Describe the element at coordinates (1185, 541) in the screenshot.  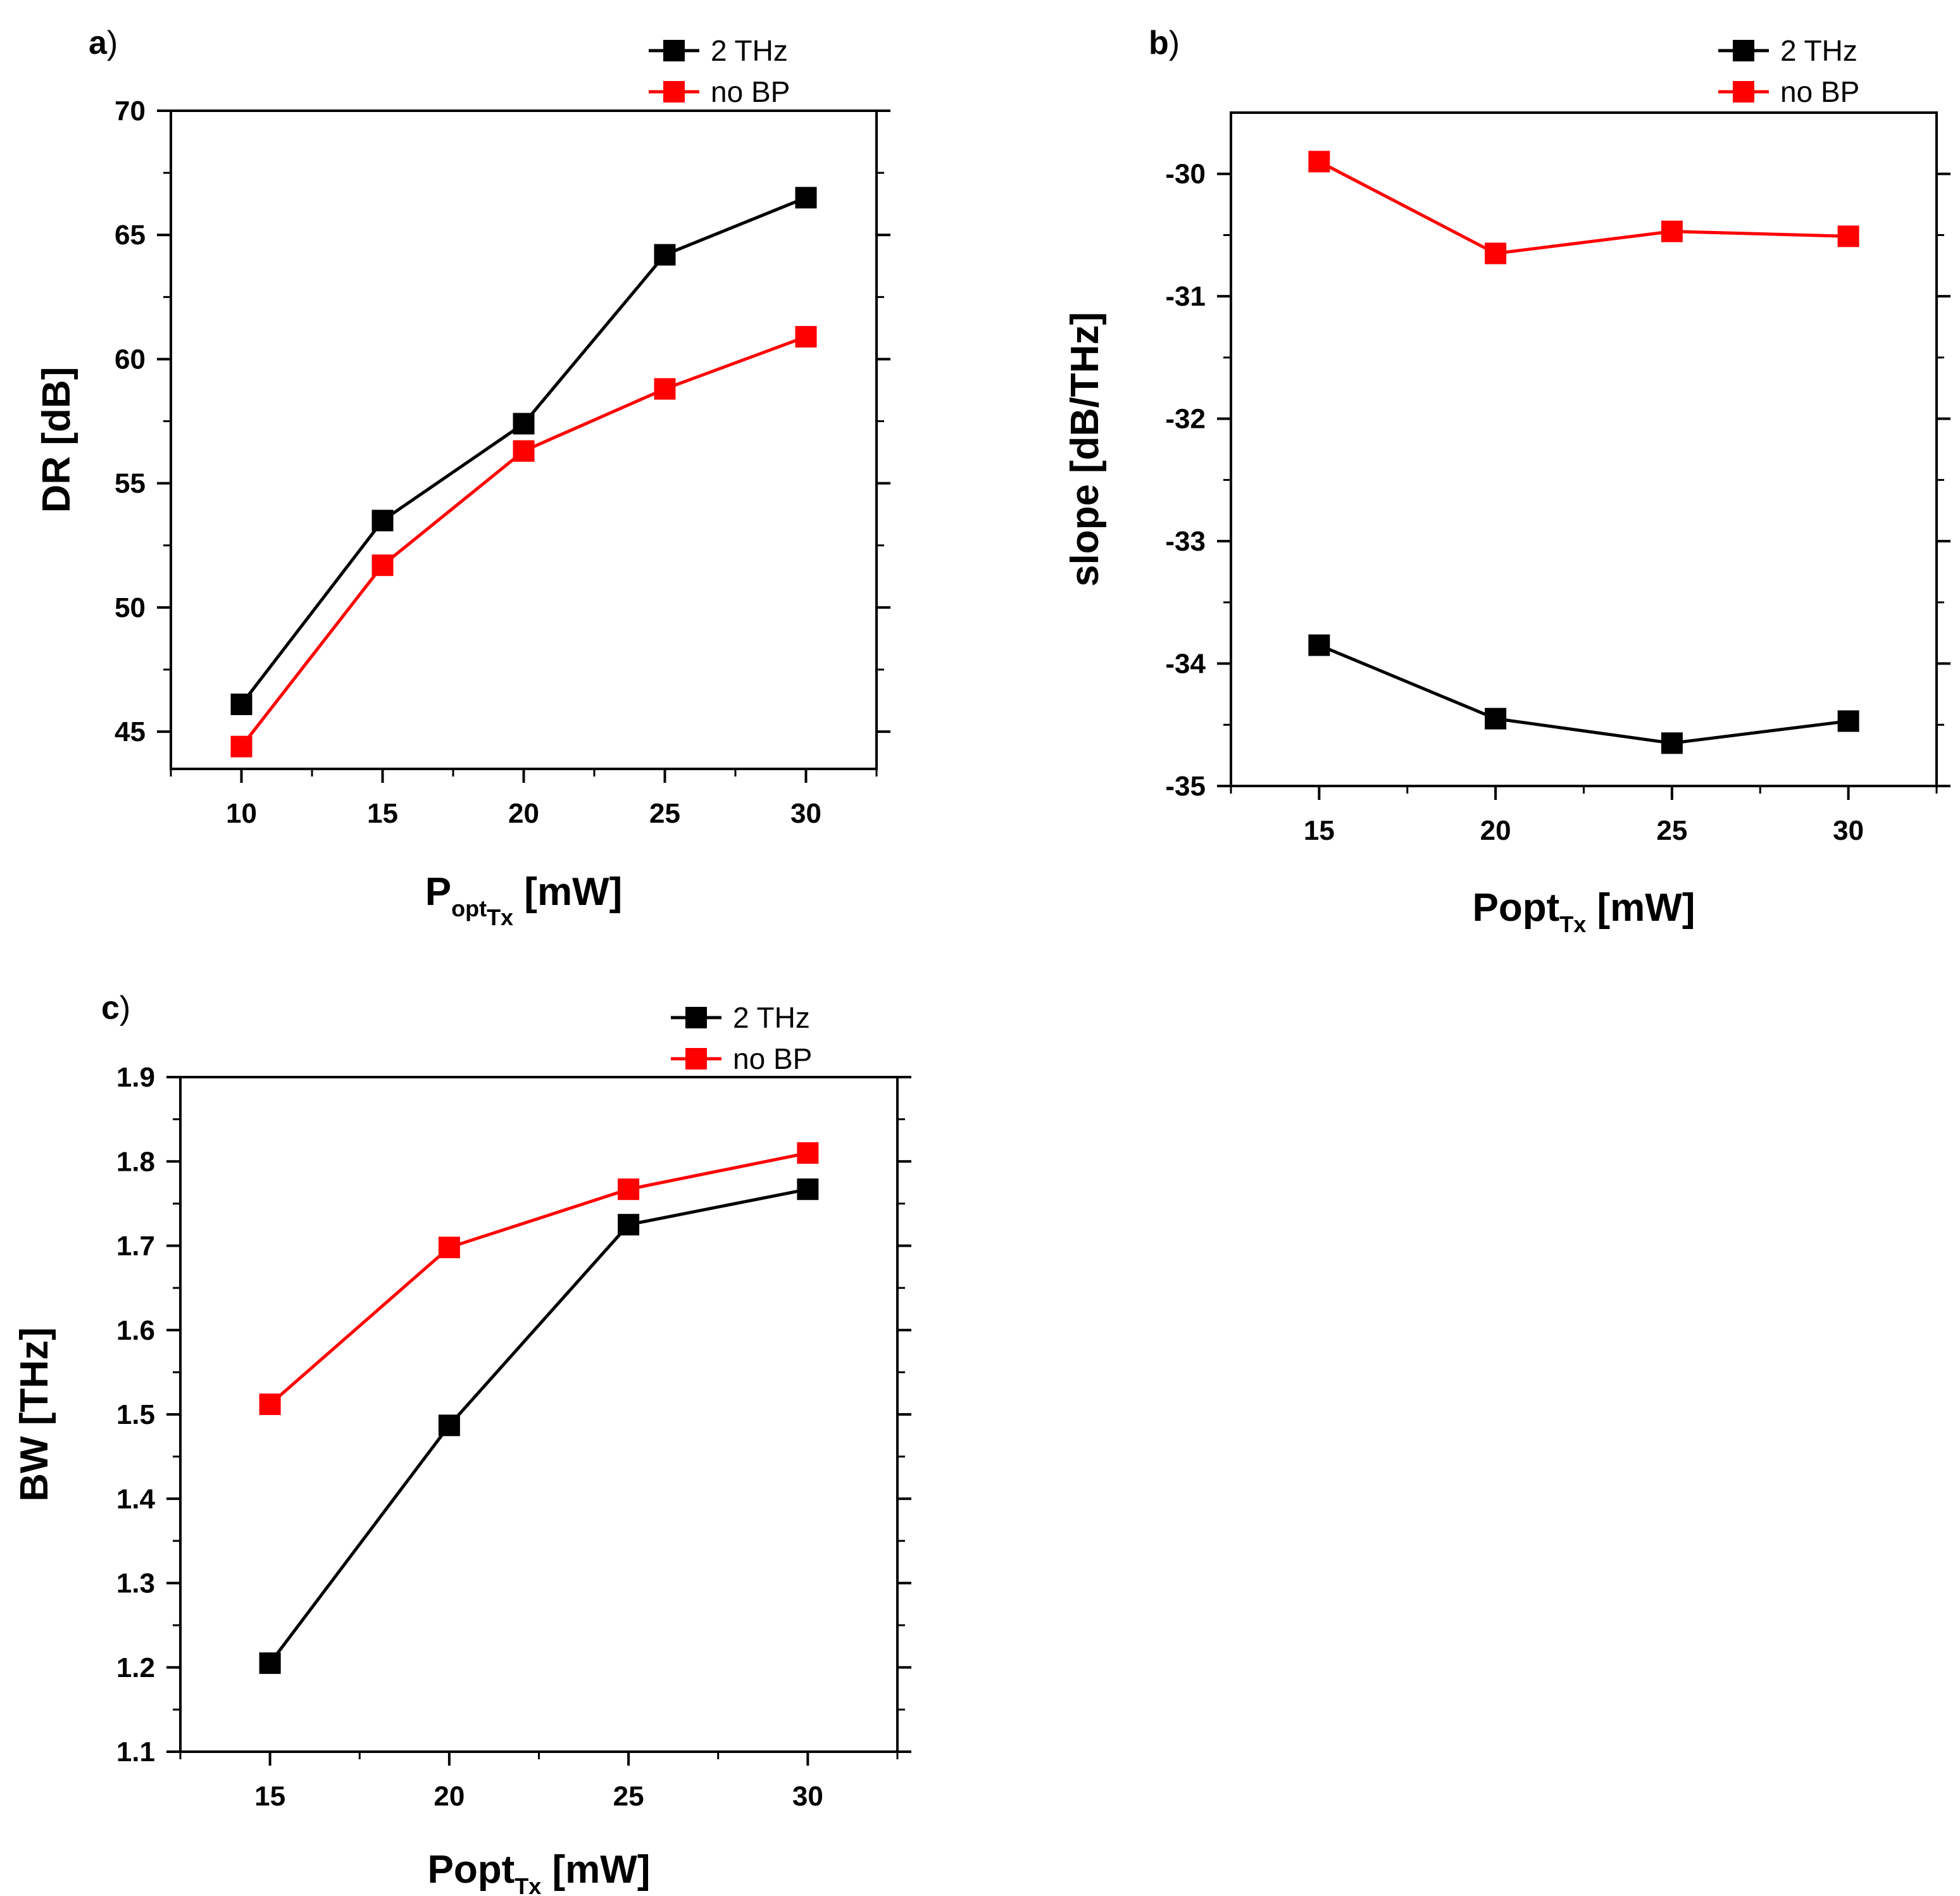
I see `y-tick-label: -33` at that location.